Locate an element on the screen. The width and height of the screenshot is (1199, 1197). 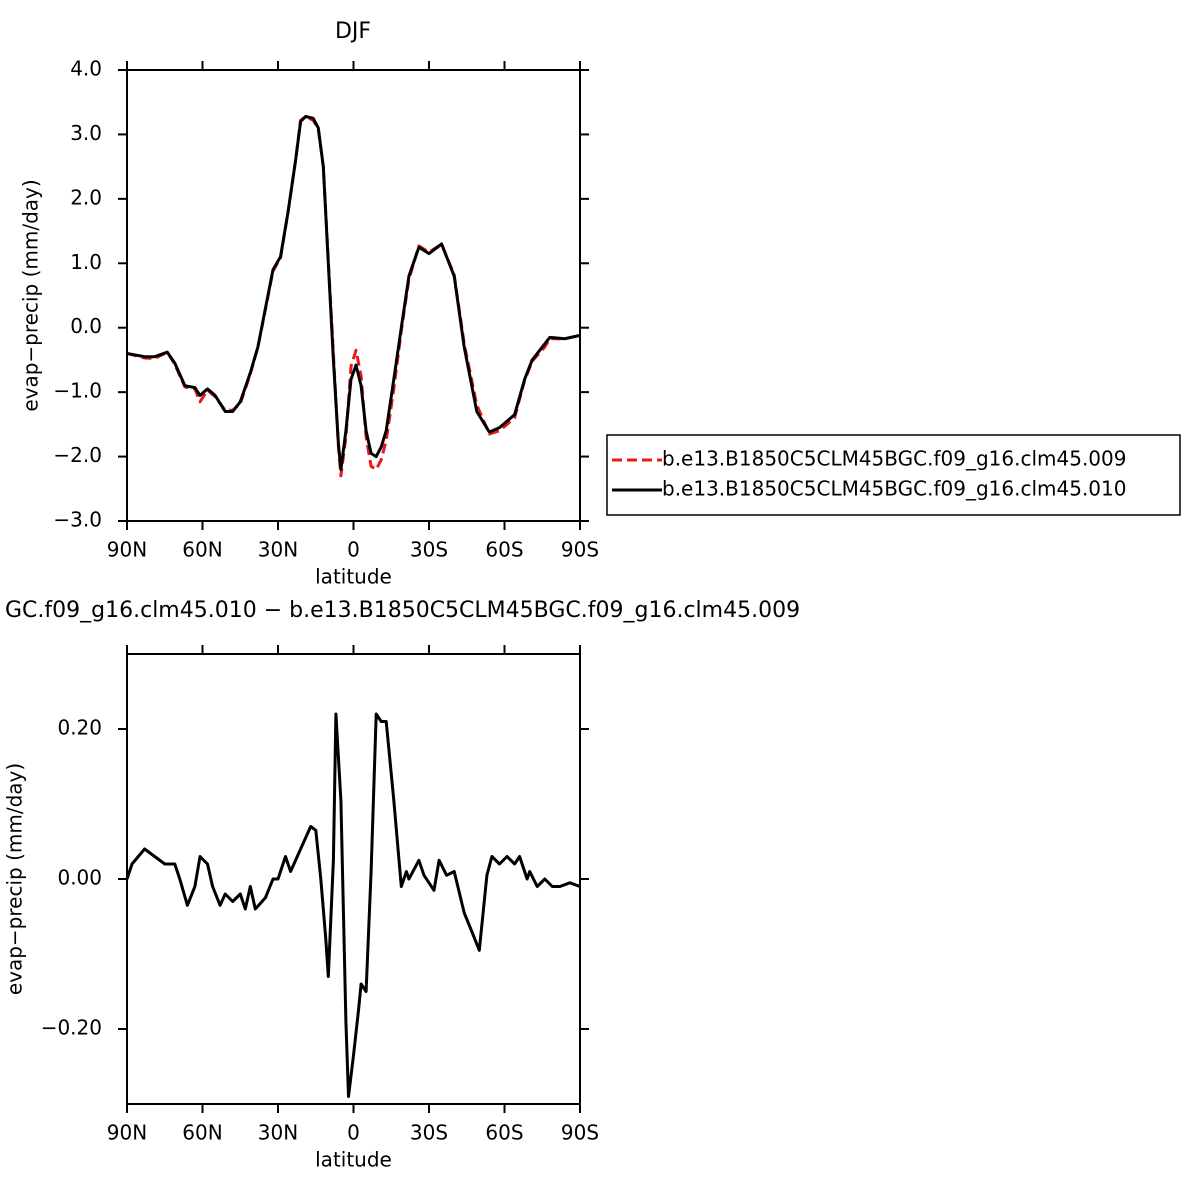
y-tick-label: −2.0 is located at coordinates (77, 455).